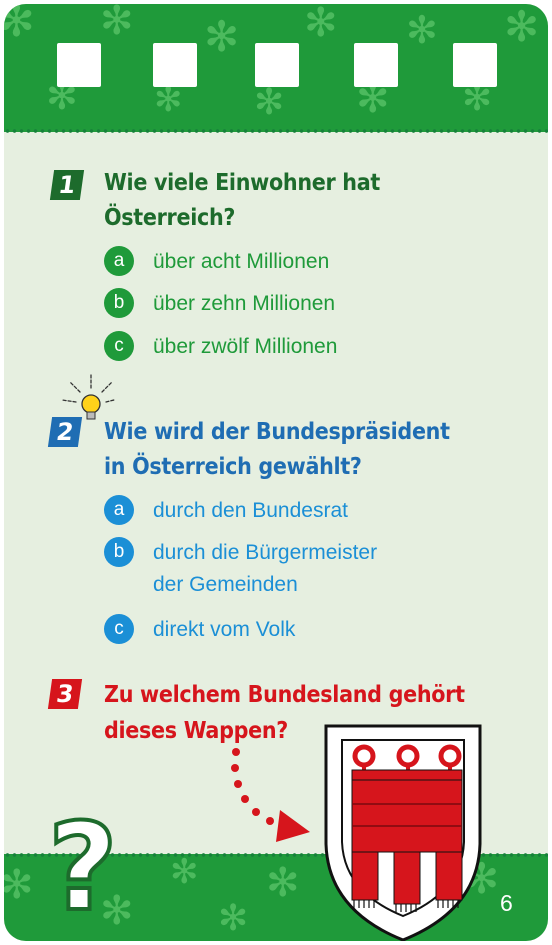  What do you see at coordinates (250, 510) in the screenshot?
I see `option-text: durch den Bundesrat` at bounding box center [250, 510].